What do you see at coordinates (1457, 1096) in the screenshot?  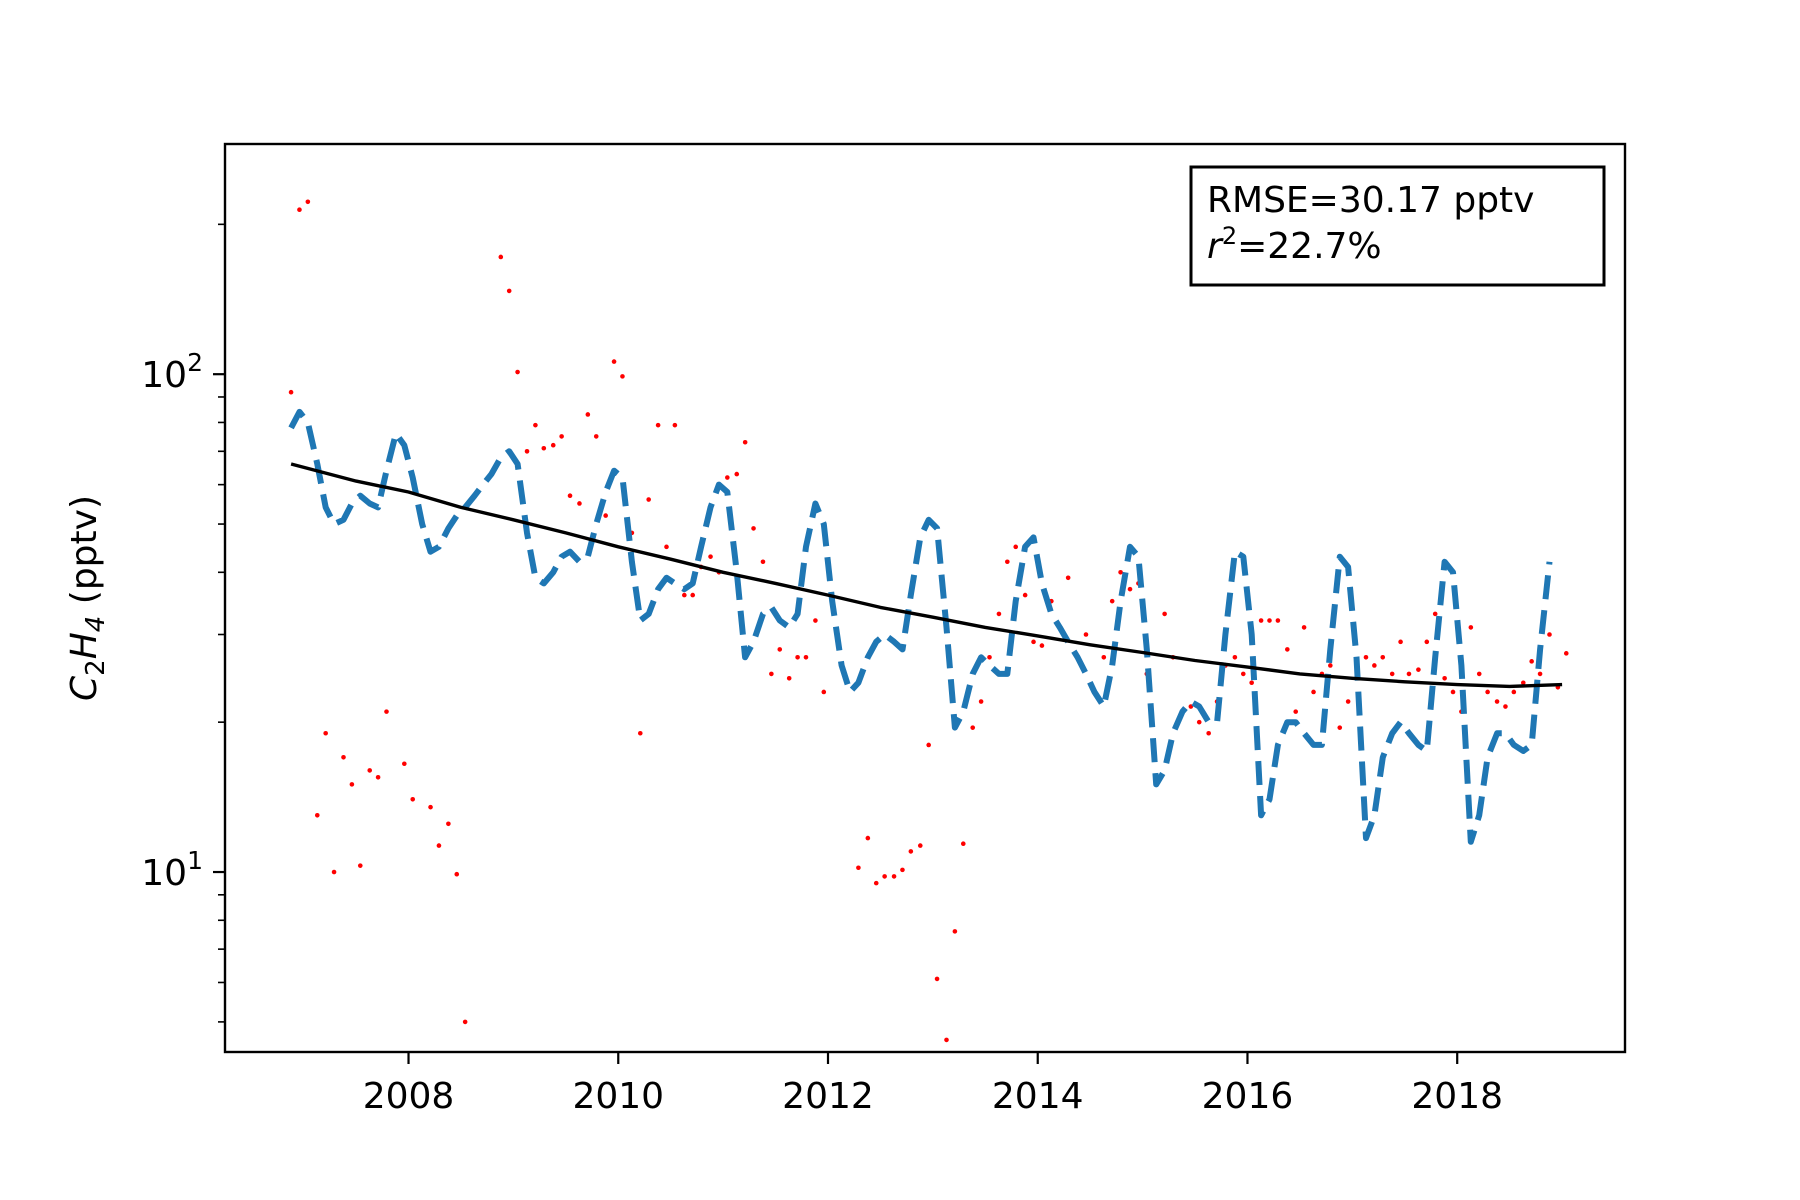 I see `x-tick-label: 2018` at bounding box center [1457, 1096].